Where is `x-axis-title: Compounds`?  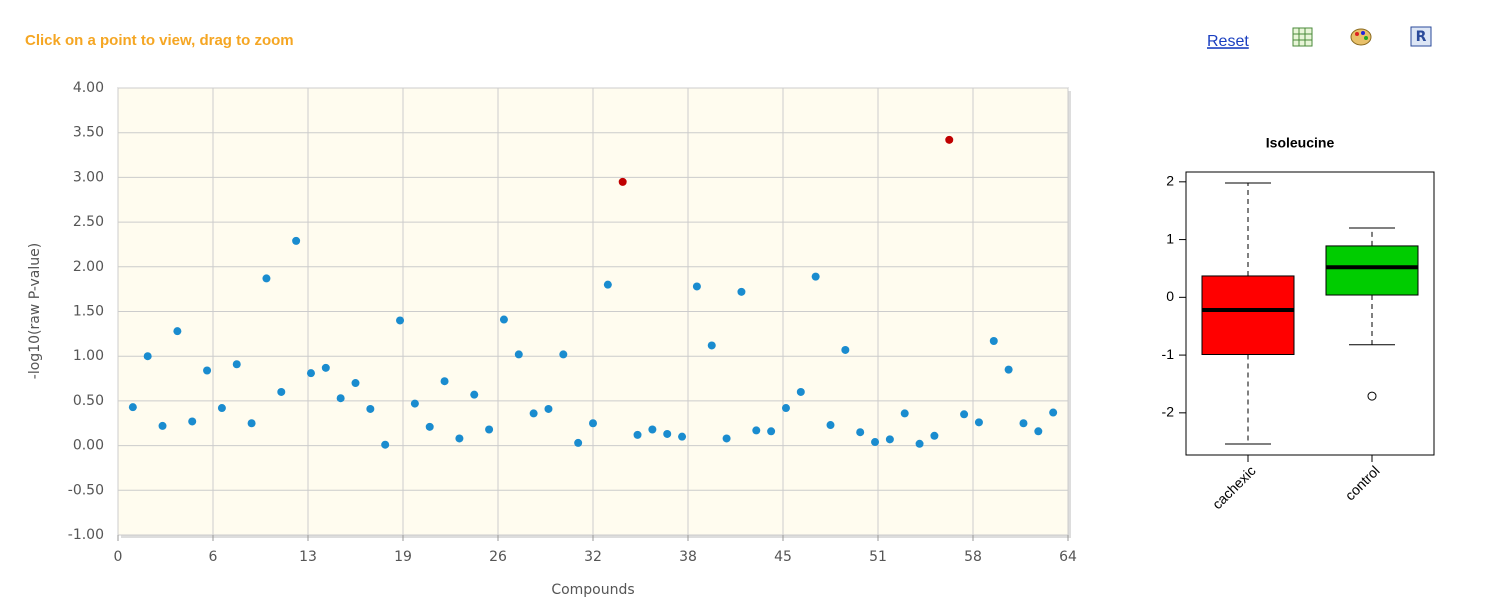
x-axis-title: Compounds is located at coordinates (592, 590).